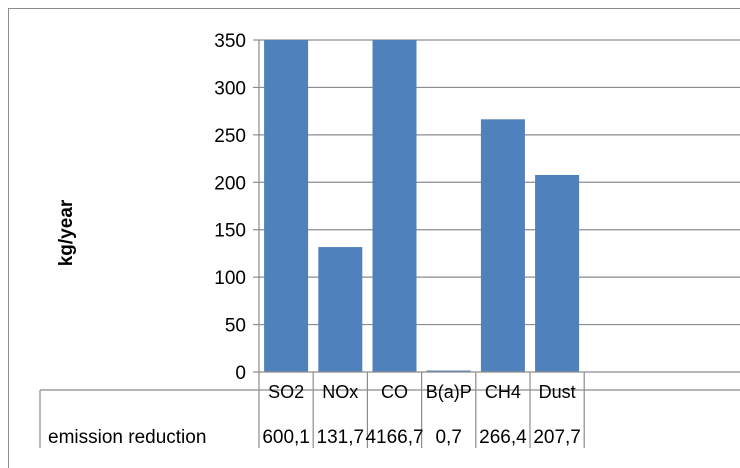 This screenshot has width=740, height=468. I want to click on y-tick-label: 50, so click(235, 326).